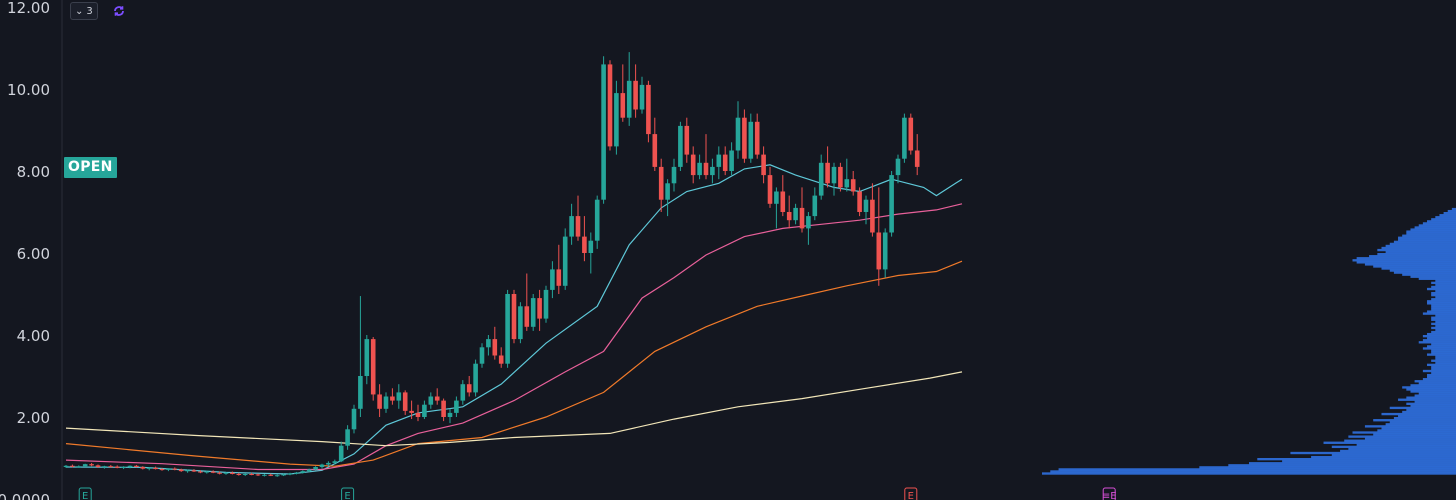  I want to click on earnings-marker-label: E, so click(347, 495).